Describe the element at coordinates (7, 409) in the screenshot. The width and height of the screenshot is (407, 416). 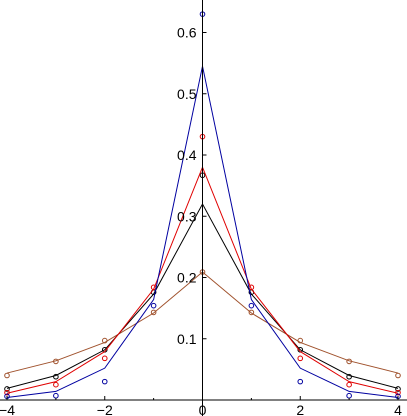
I see `x-tick-label: −4` at that location.